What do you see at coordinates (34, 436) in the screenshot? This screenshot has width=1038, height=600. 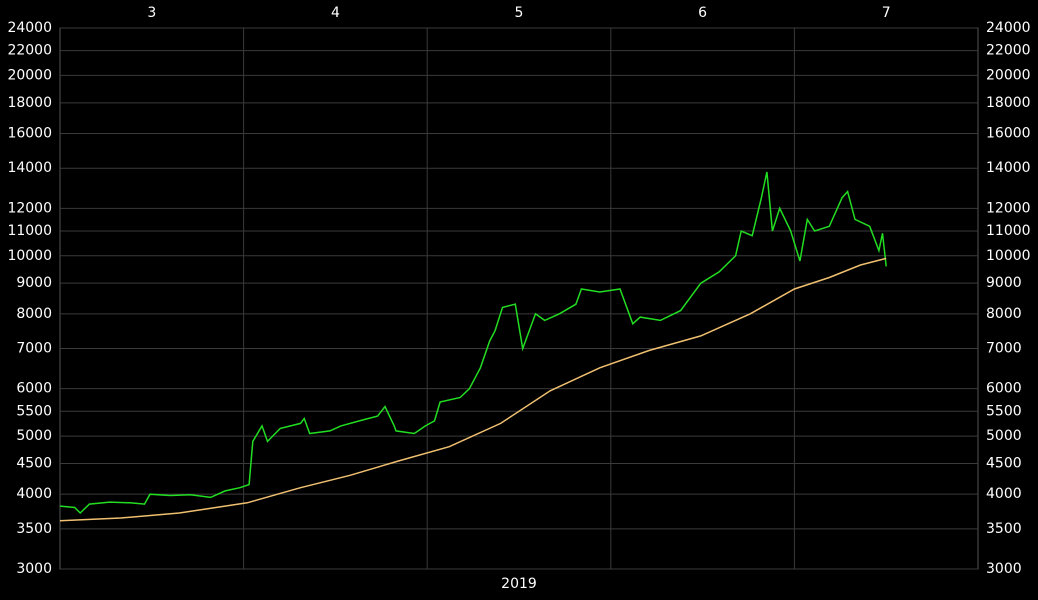 I see `y-tick-label: 5000` at bounding box center [34, 436].